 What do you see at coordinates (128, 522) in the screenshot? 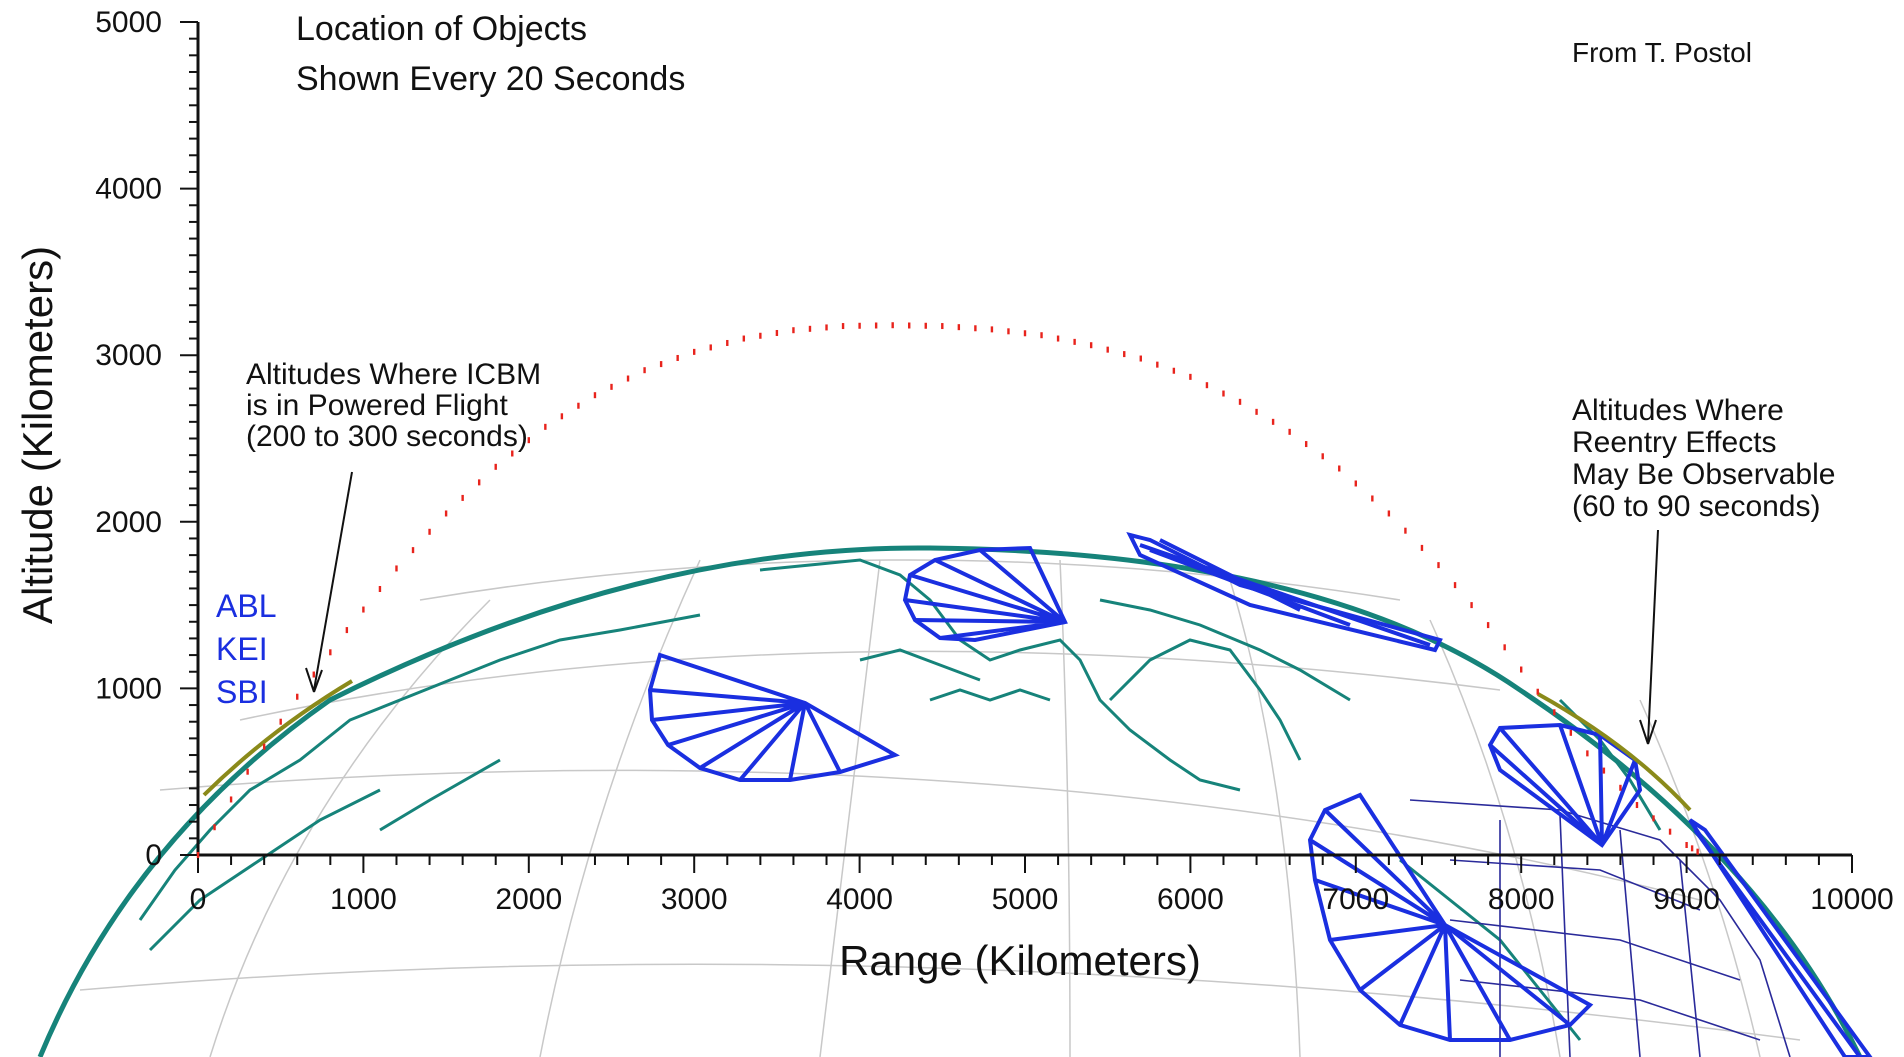
I see `y-tick-label: 2000` at bounding box center [128, 522].